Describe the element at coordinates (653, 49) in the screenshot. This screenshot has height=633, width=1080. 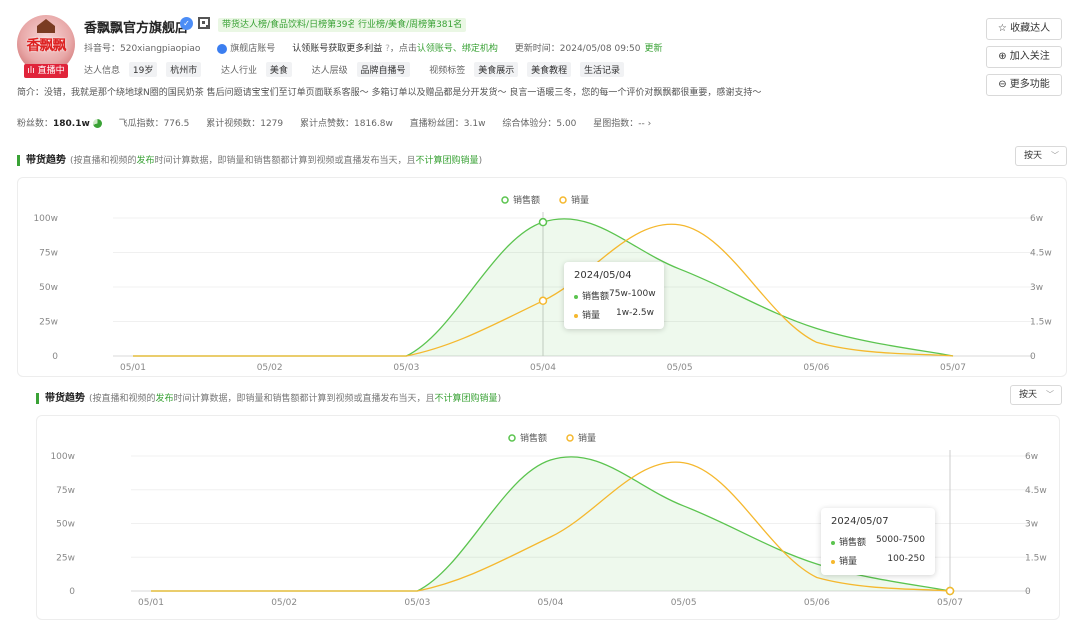
I see `update-link: 更新` at that location.